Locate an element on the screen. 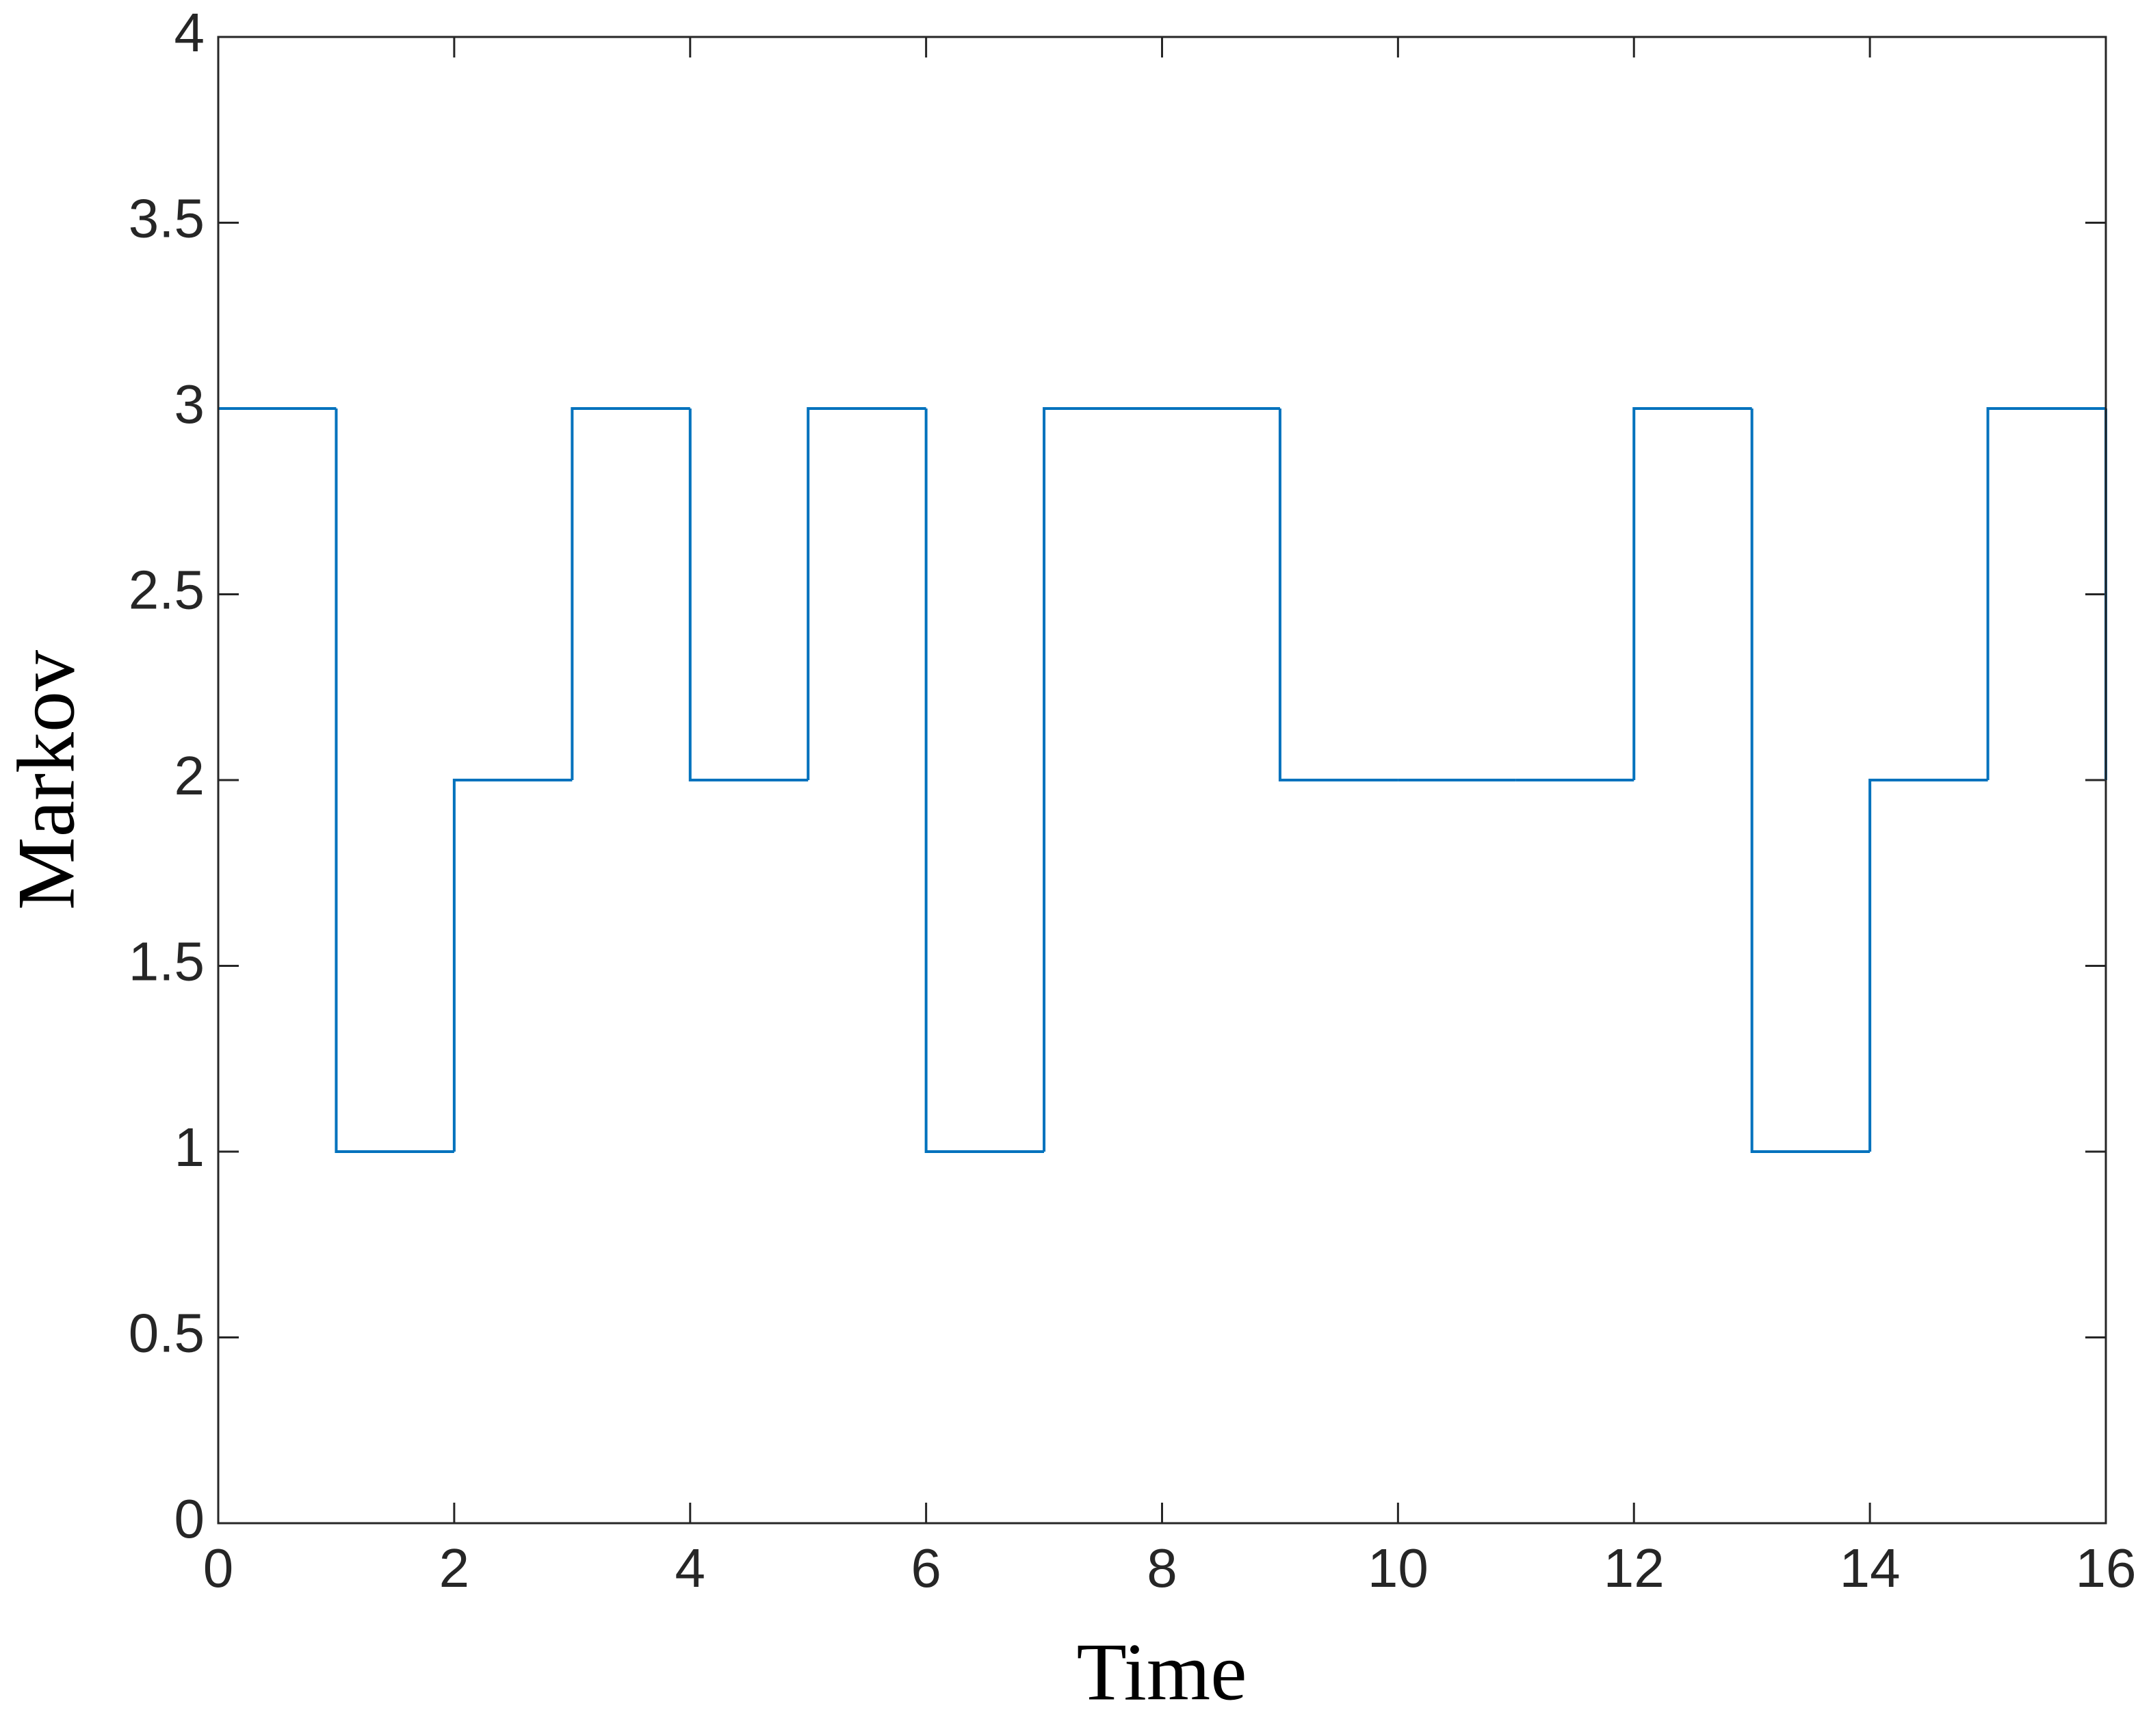 The width and height of the screenshot is (2151, 1736). x-tick-label: 10 is located at coordinates (1398, 1568).